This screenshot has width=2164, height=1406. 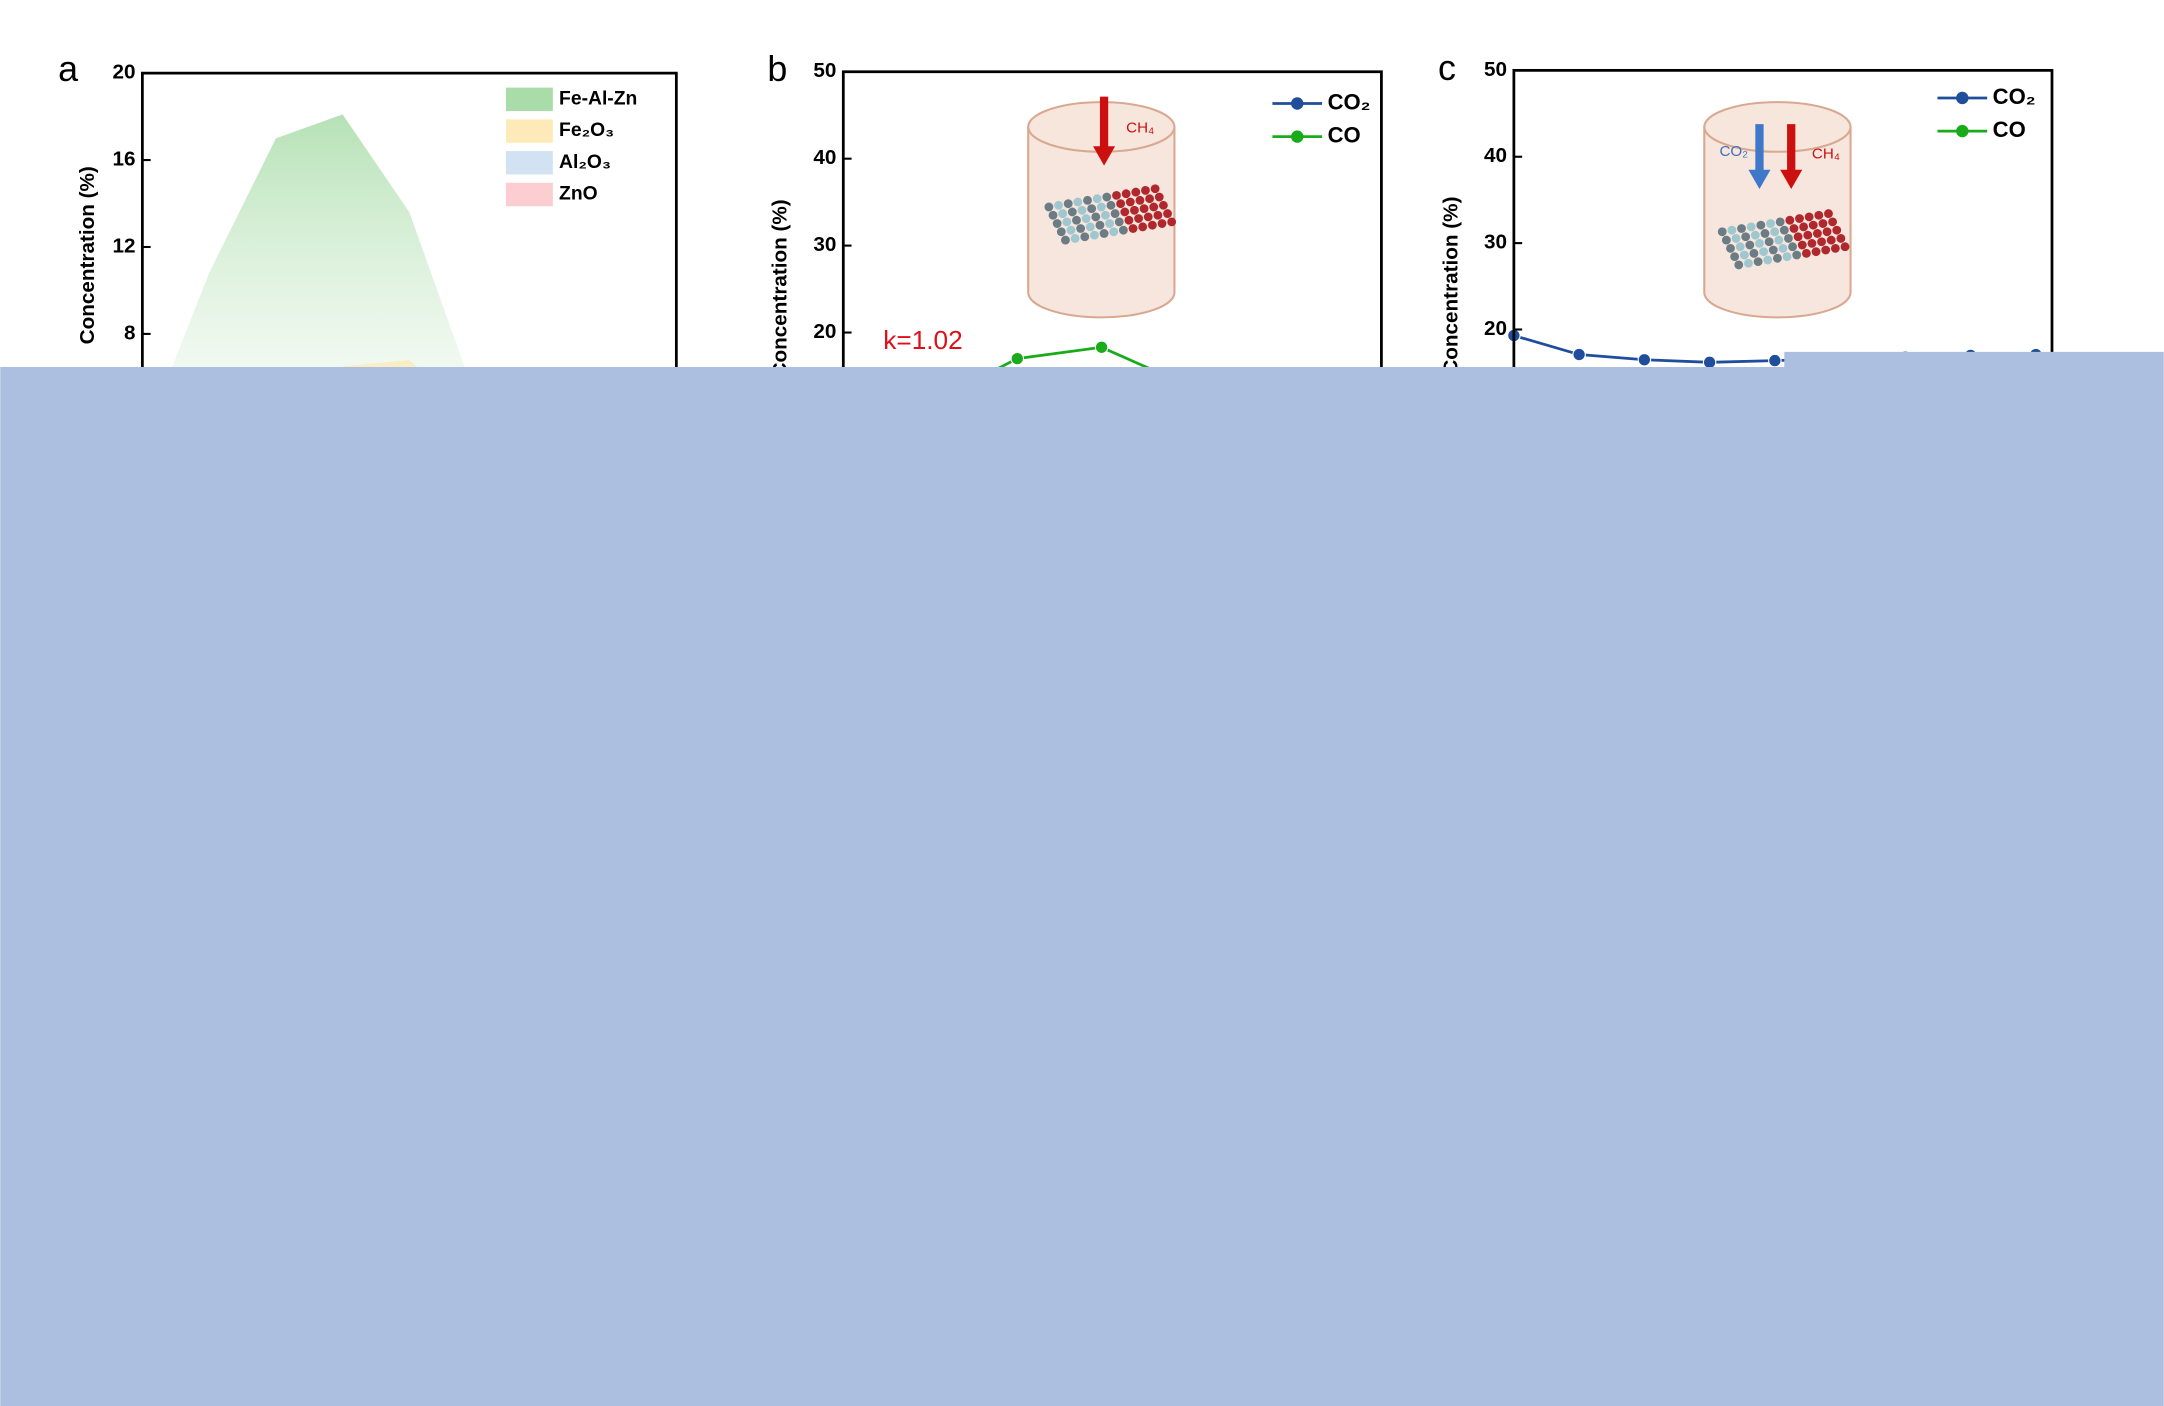 I want to click on y-tick-label: 12, so click(x=123, y=245).